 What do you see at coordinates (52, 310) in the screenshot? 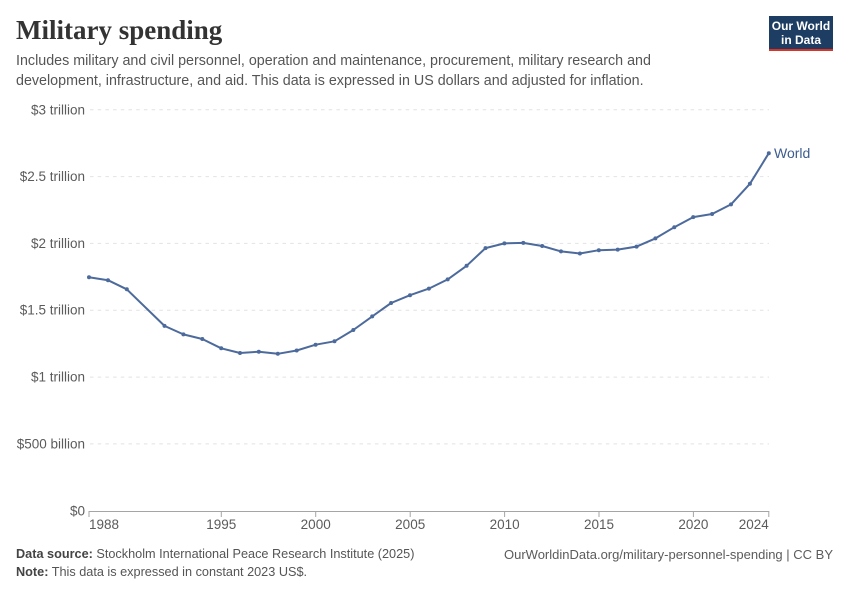
I see `svg-text: $1.5 trillion` at bounding box center [52, 310].